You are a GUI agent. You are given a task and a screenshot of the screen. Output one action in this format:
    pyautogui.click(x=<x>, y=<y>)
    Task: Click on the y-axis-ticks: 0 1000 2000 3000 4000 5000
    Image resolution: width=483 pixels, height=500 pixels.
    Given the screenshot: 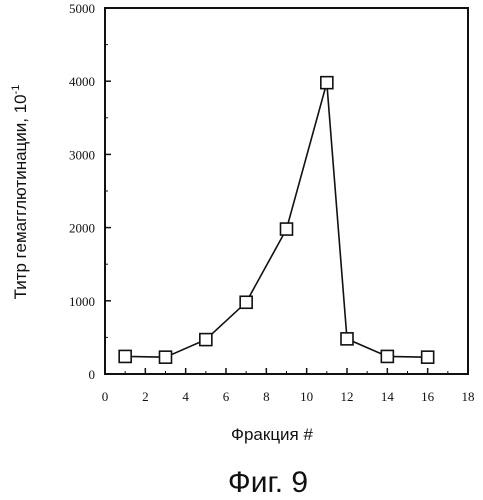 What is the action you would take?
    pyautogui.click(x=90, y=191)
    